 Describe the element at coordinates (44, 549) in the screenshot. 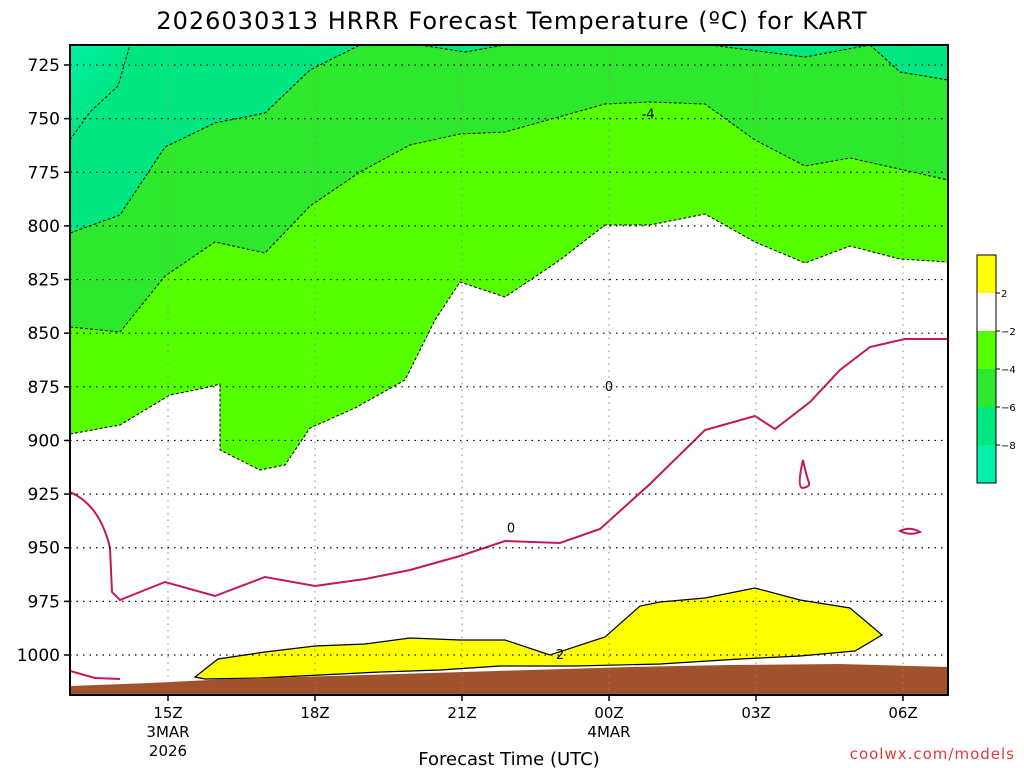

I see `y-tick-label: 950` at that location.